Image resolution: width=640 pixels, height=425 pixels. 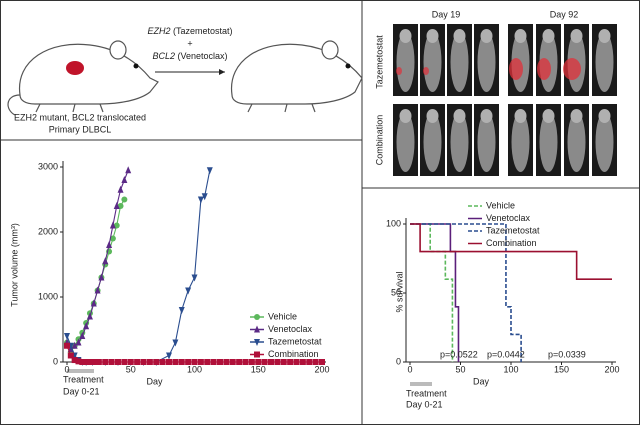 What do you see at coordinates (222, 72) in the screenshot?
I see `arrow-head` at bounding box center [222, 72].